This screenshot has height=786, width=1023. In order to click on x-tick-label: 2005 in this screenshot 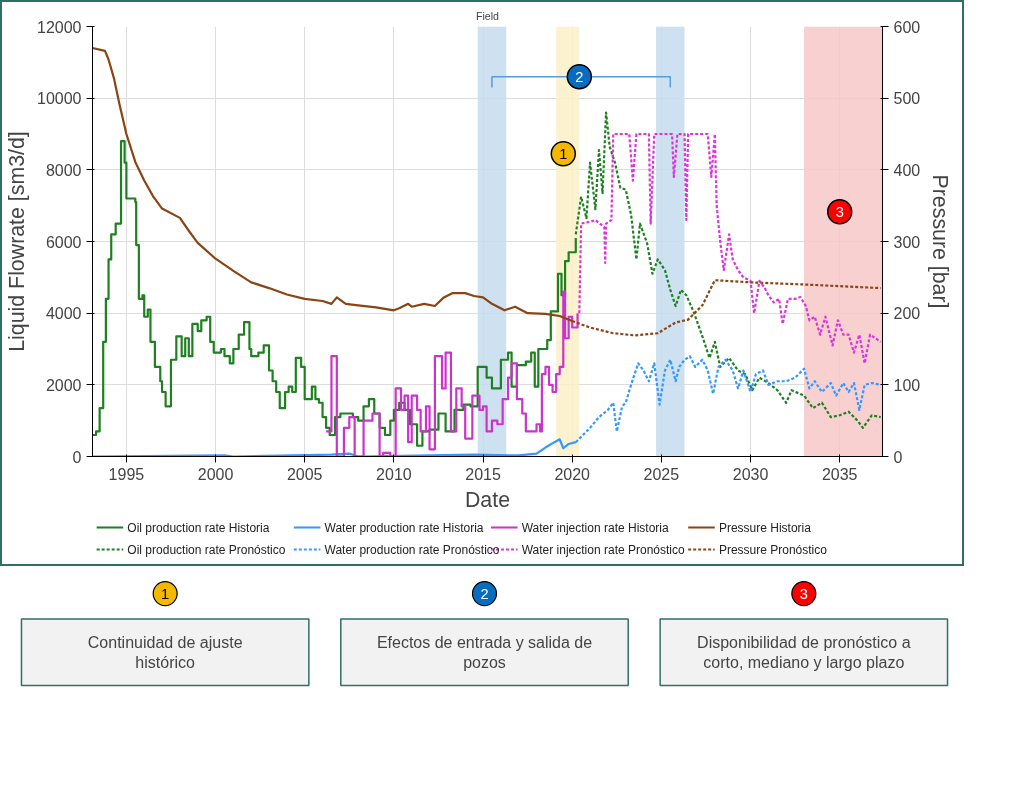, I will do `click(304, 474)`.